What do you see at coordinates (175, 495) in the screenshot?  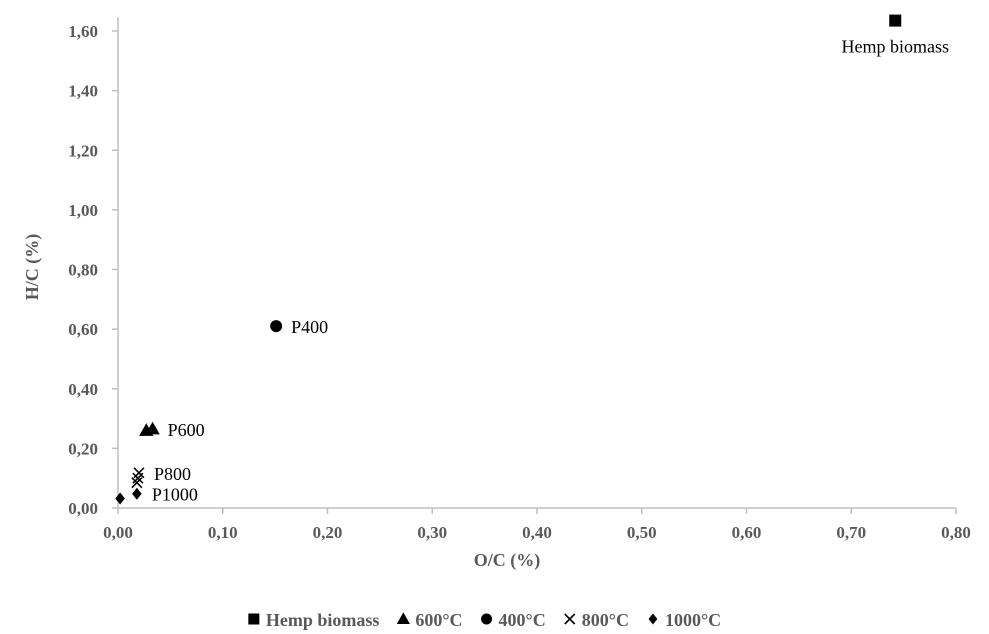 I see `point-annotation: P1000` at bounding box center [175, 495].